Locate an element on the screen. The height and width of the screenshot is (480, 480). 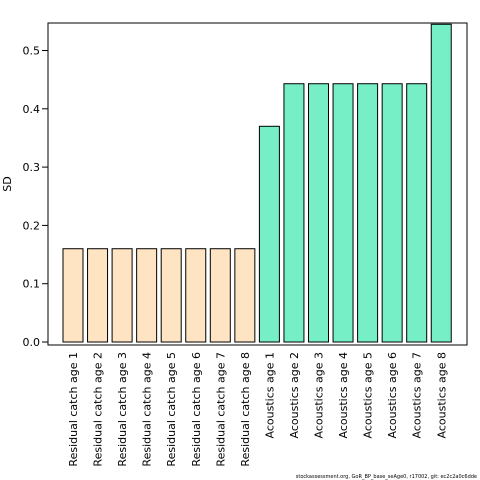
x-tick-label-10: Acoustics age 2 is located at coordinates (294, 395).